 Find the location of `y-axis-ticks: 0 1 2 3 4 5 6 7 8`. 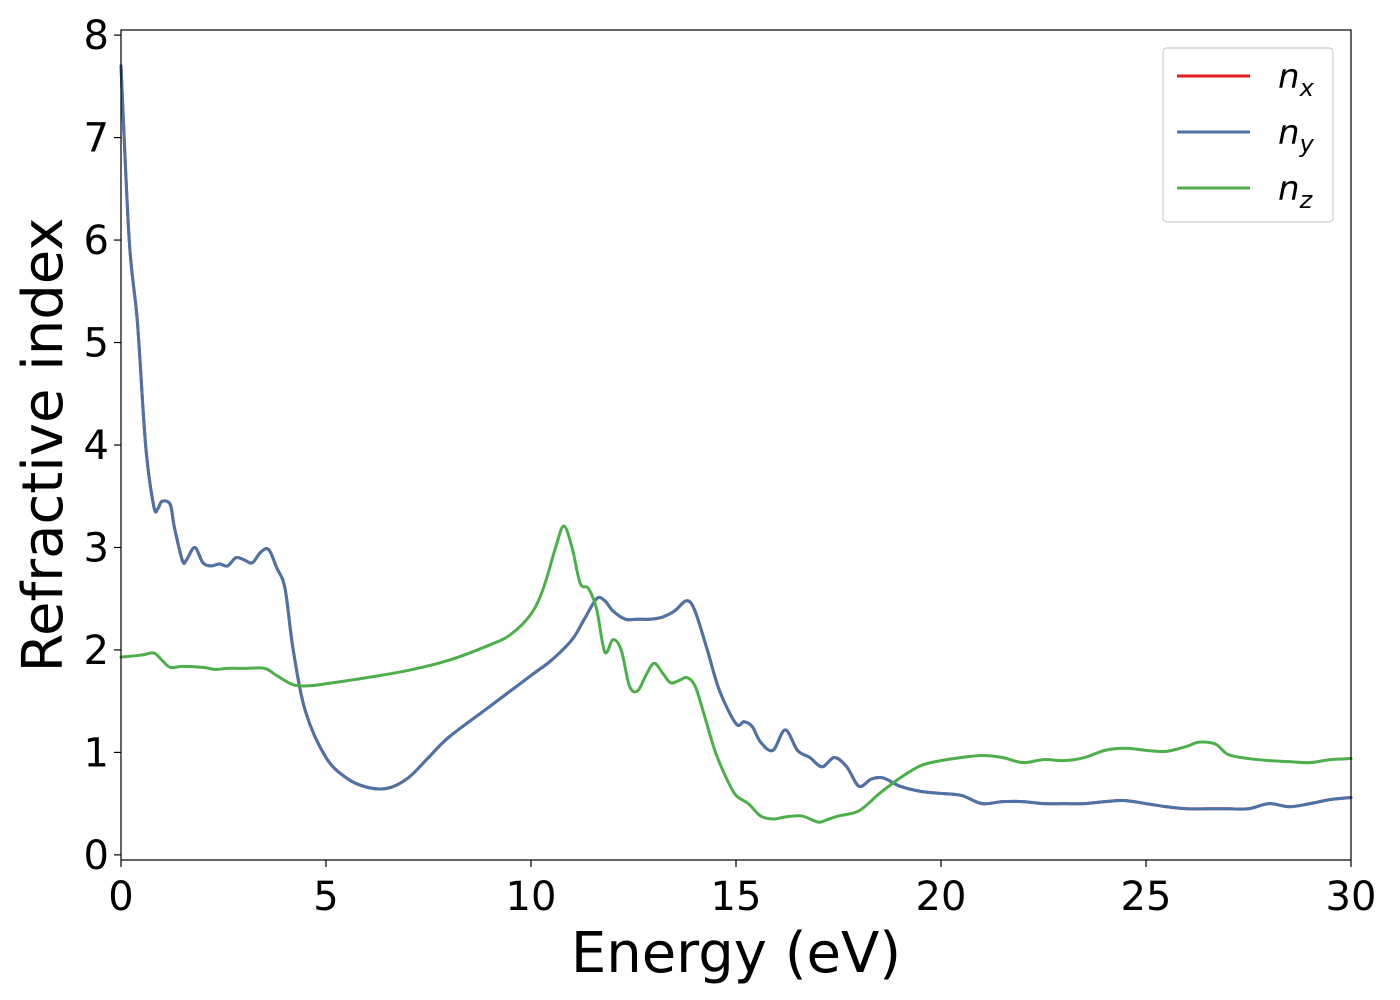

y-axis-ticks: 0 1 2 3 4 5 6 7 8 is located at coordinates (102, 446).